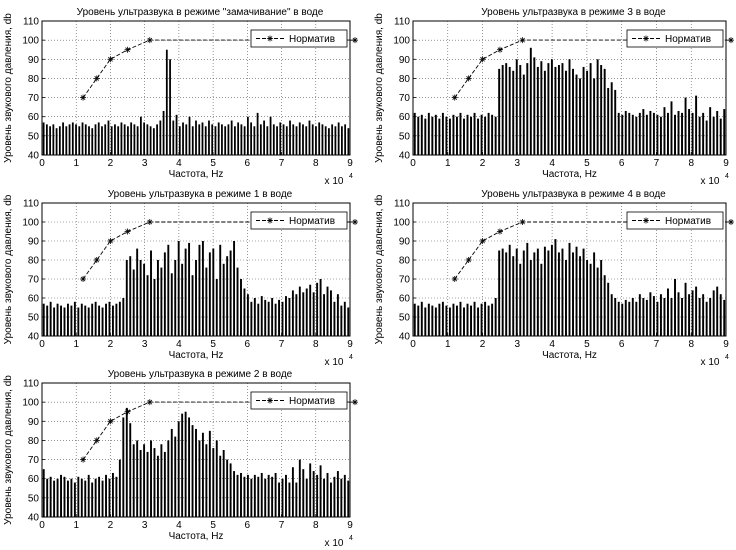 Image resolution: width=736 pixels, height=550 pixels. Describe the element at coordinates (573, 194) in the screenshot. I see `chart-title: Уровень ультразвука в режиме 4 в воде` at that location.